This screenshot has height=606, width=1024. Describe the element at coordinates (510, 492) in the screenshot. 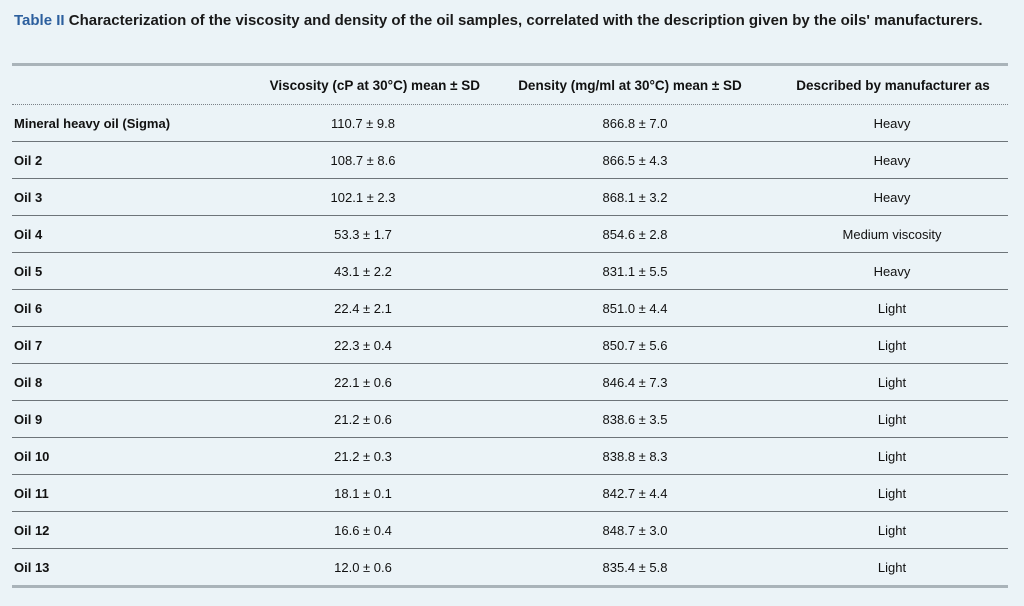

I see `table-row: Oil 11 18.1 ± 0.1 842.7 ± 4.4 Light` at that location.